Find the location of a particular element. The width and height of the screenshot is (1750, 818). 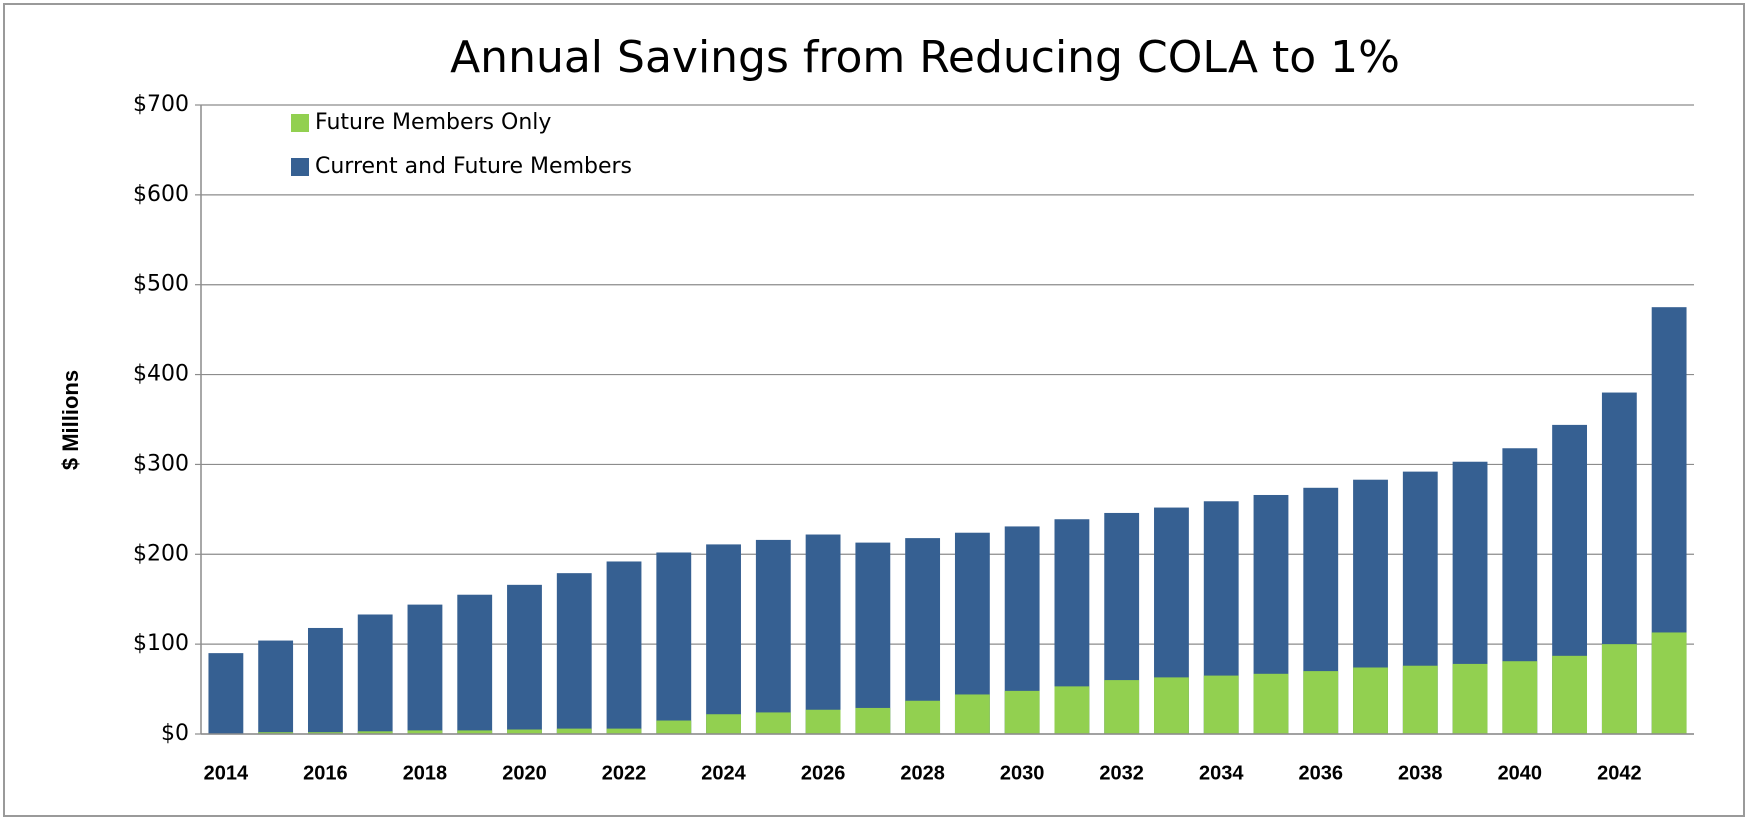

y-tick-label: $100 is located at coordinates (161, 643).